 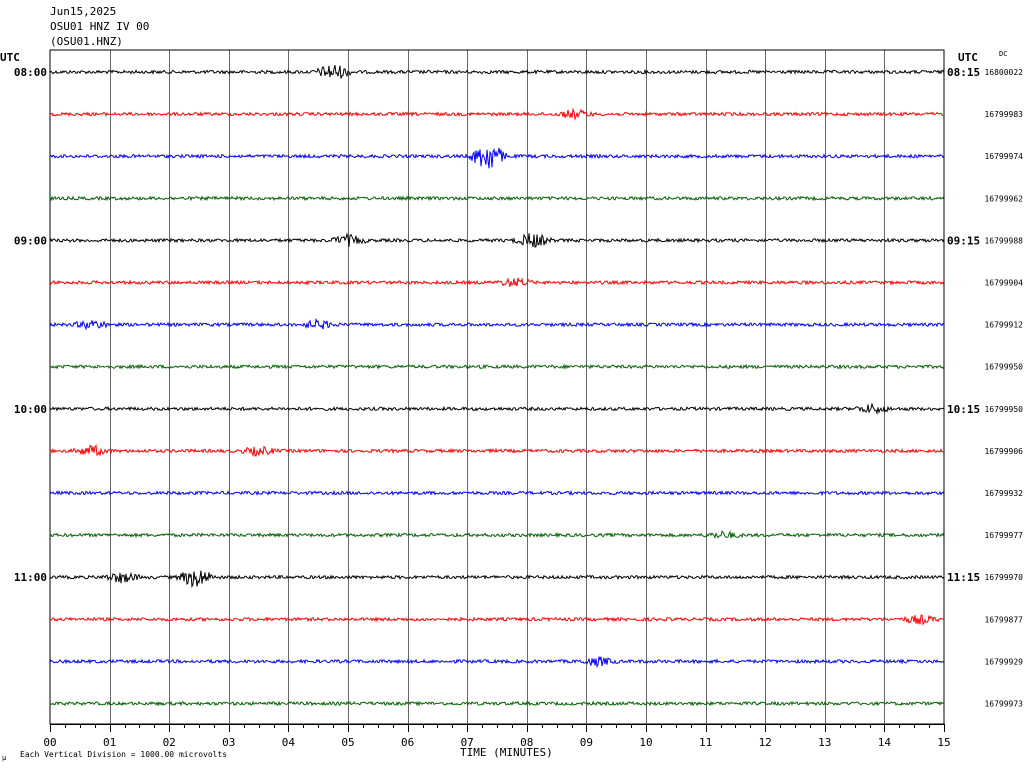 I want to click on x-tick-label: 04, so click(x=289, y=742).